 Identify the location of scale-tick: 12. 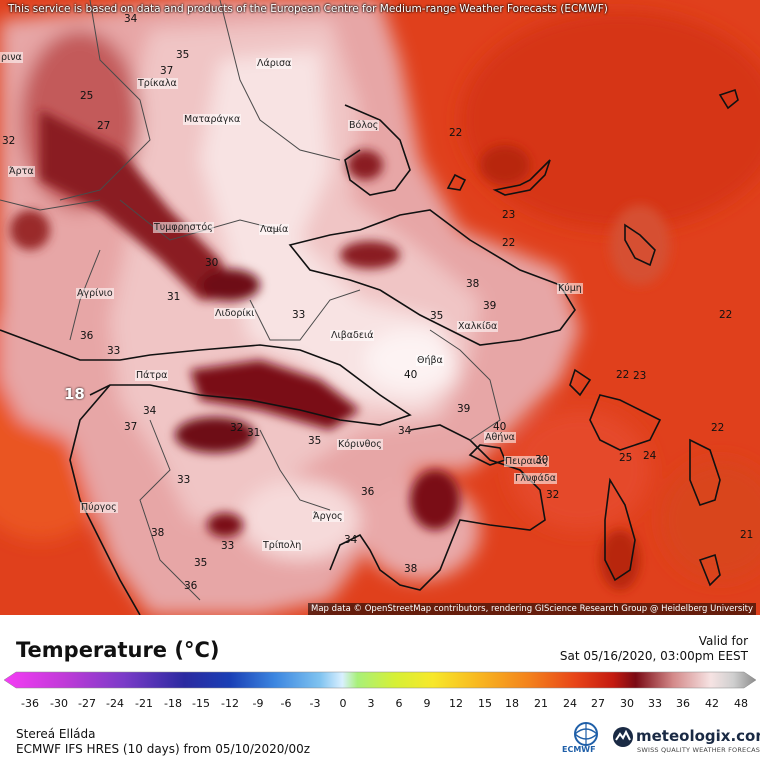
(456, 703).